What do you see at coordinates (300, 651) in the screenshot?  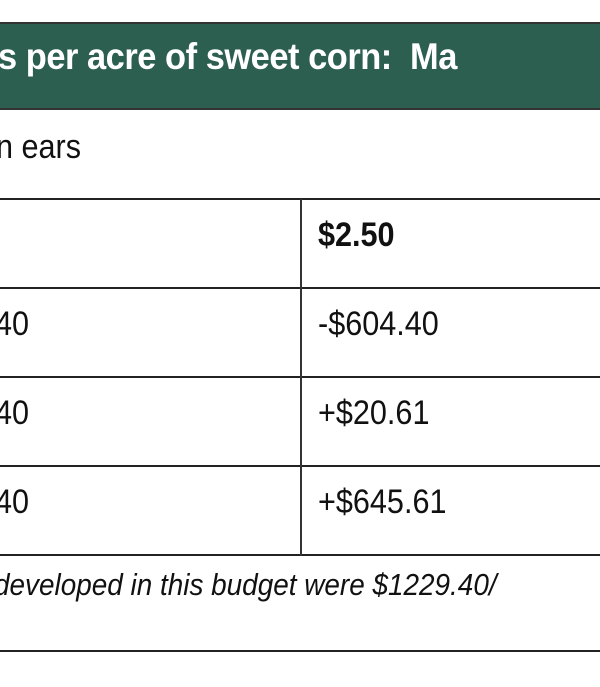 I see `divider` at bounding box center [300, 651].